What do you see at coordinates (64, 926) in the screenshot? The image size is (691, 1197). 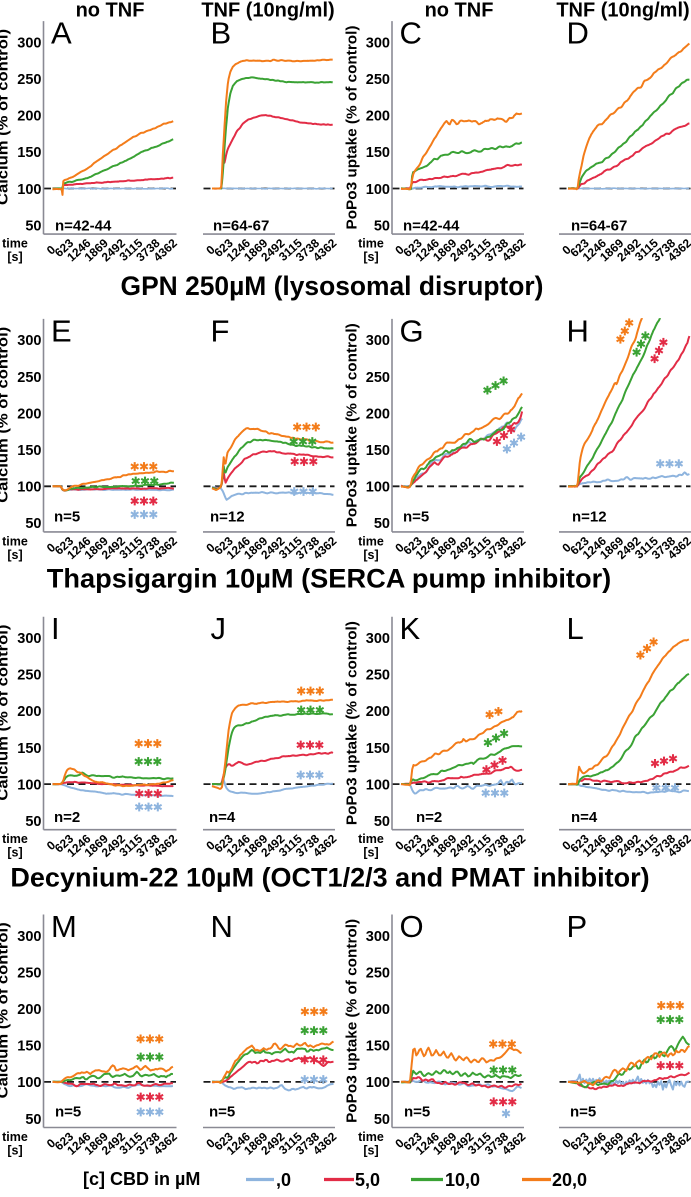 I see `svg-text: M` at bounding box center [64, 926].